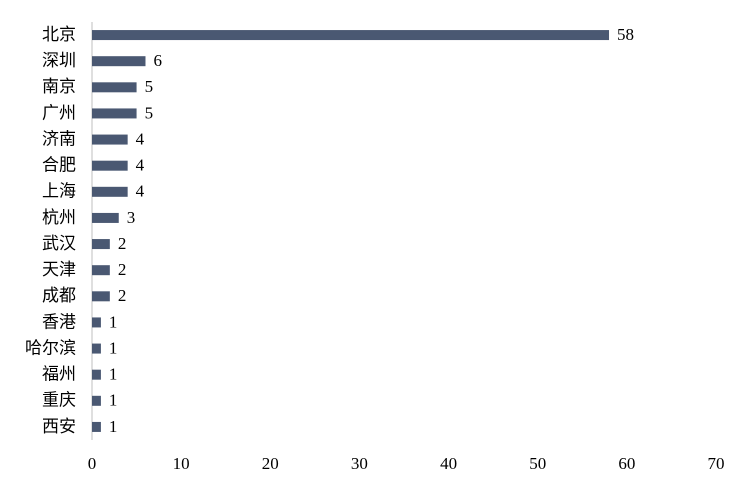  Describe the element at coordinates (59, 138) in the screenshot. I see `y-tick-label: 济南` at that location.